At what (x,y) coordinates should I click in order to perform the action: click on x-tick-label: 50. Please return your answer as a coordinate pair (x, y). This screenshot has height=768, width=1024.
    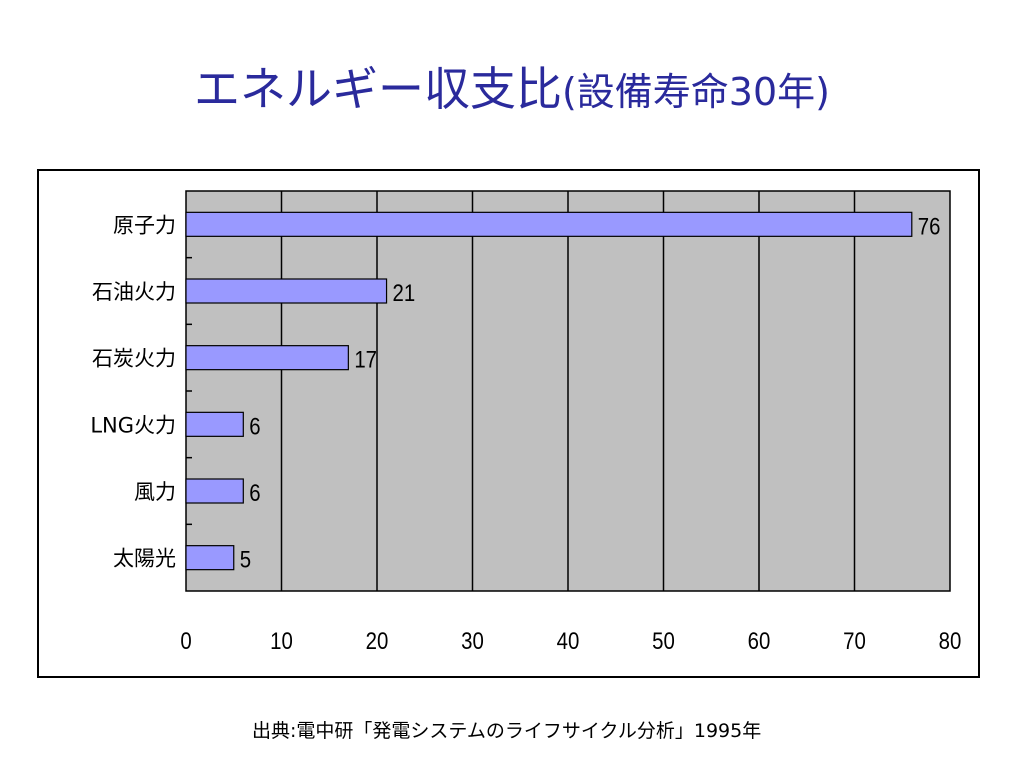
    Looking at the image, I should click on (663, 640).